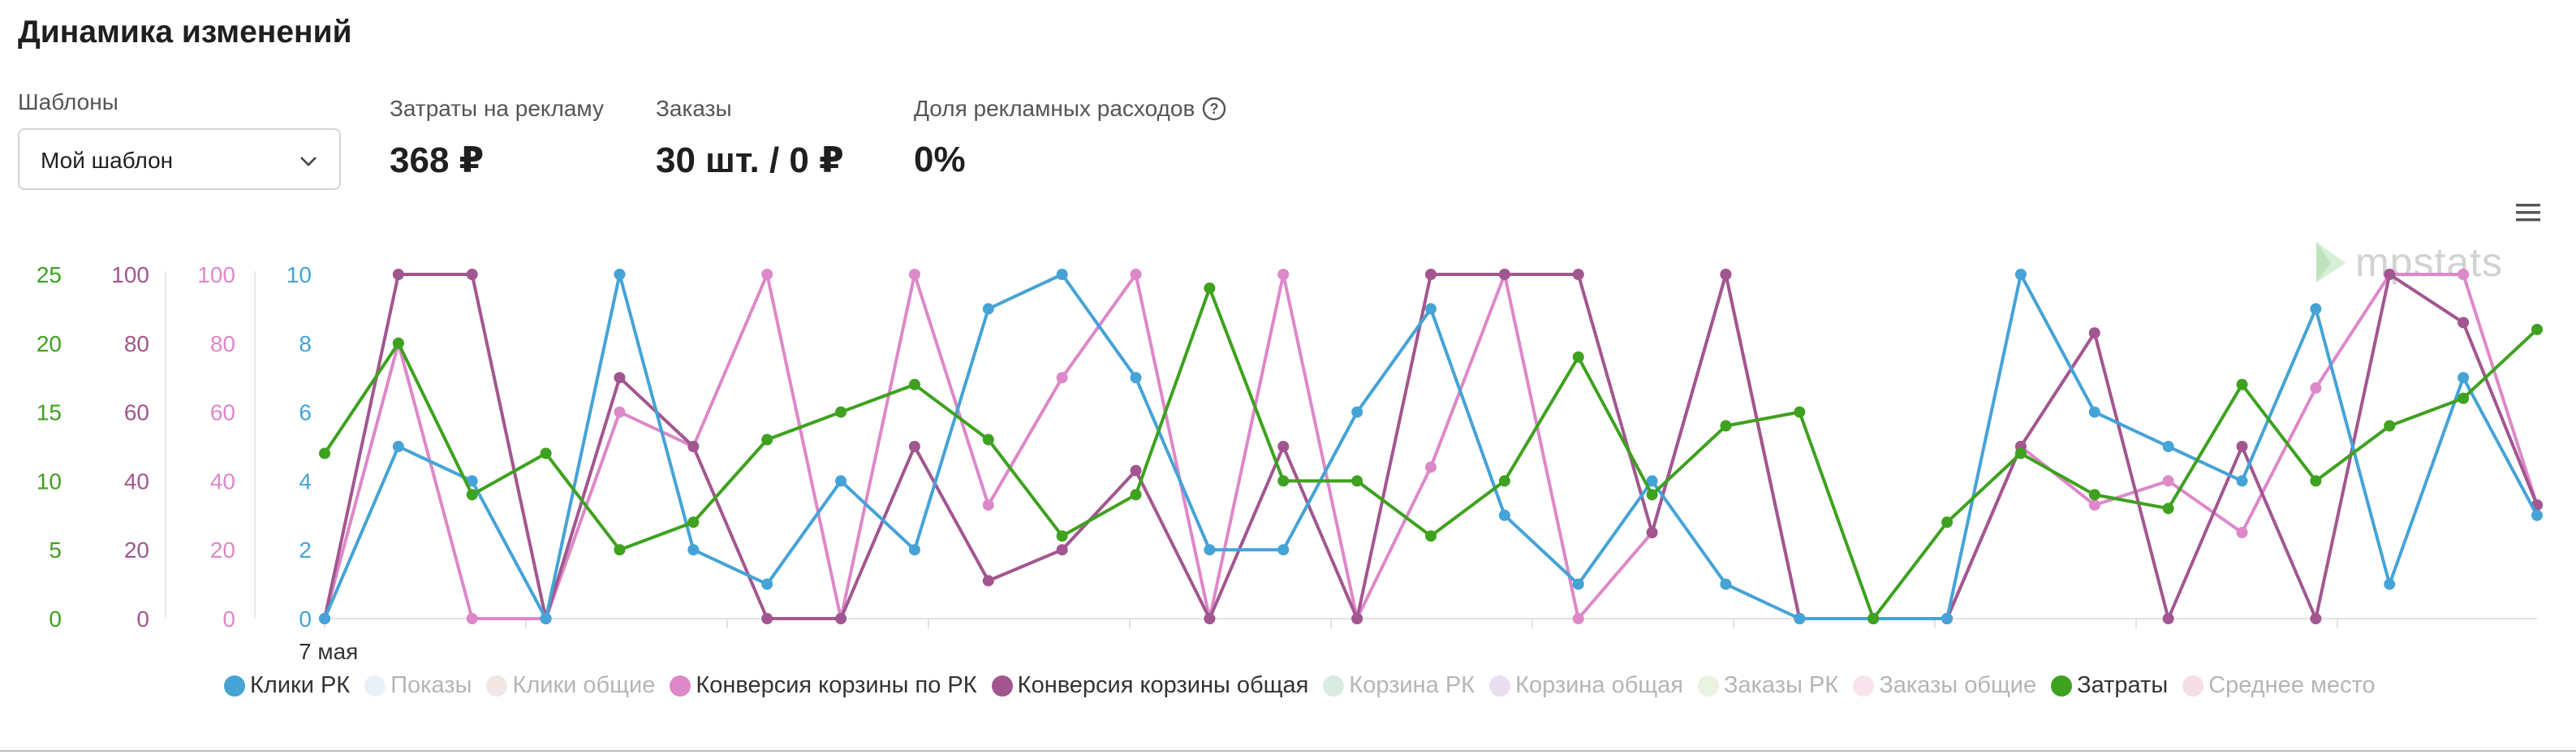 The height and width of the screenshot is (755, 2576). I want to click on legend-label: Конверсия корзины по РК, so click(836, 685).